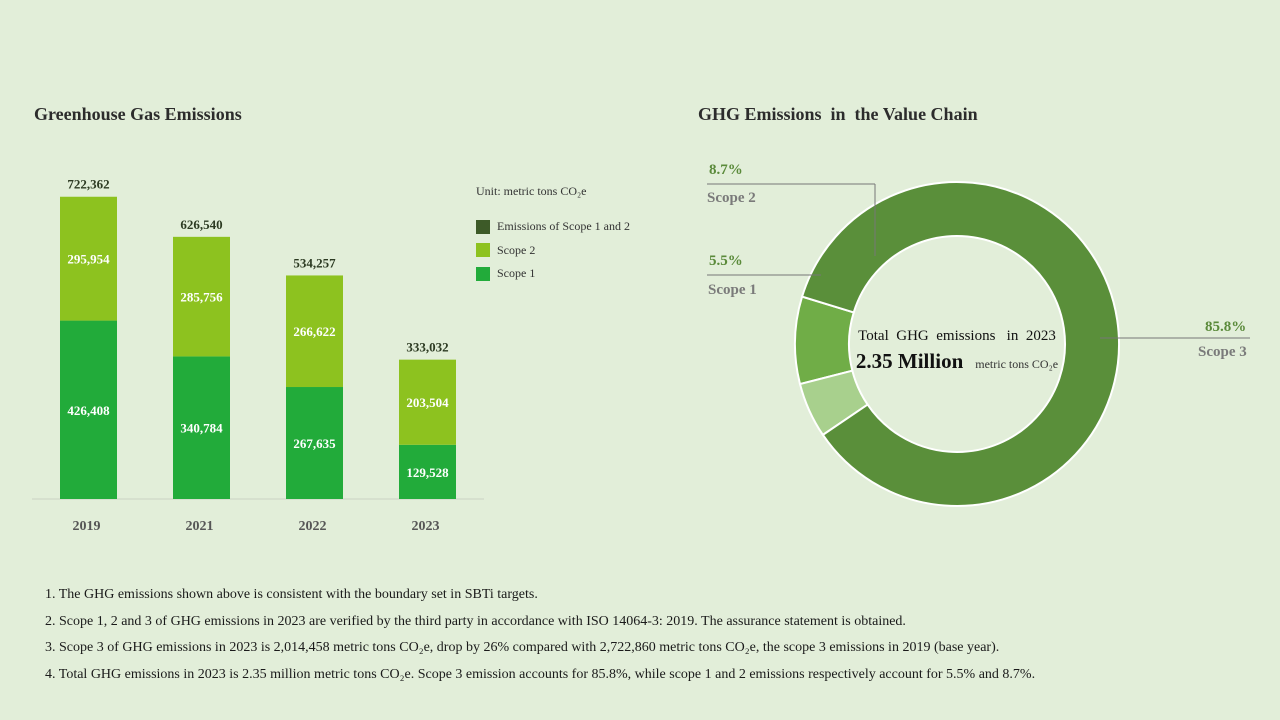 The width and height of the screenshot is (1280, 720). I want to click on bar-scope1-2019, so click(88, 409).